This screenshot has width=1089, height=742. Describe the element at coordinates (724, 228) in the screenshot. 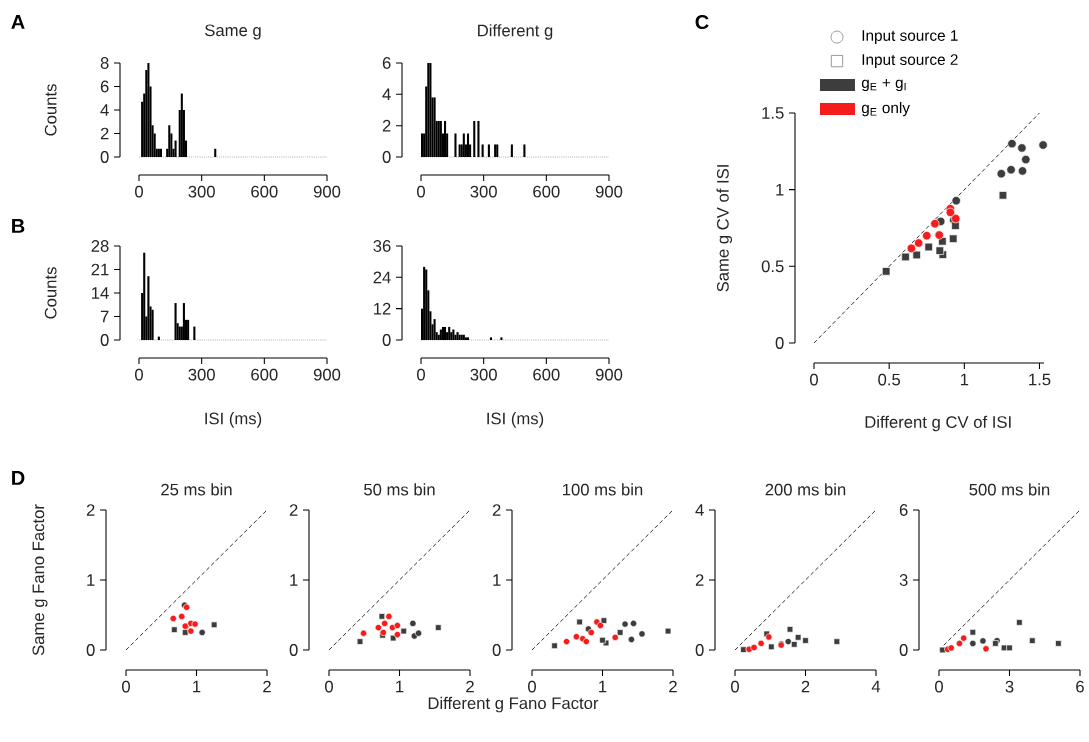

I see `y-axis-title: Same g CV of ISI` at that location.